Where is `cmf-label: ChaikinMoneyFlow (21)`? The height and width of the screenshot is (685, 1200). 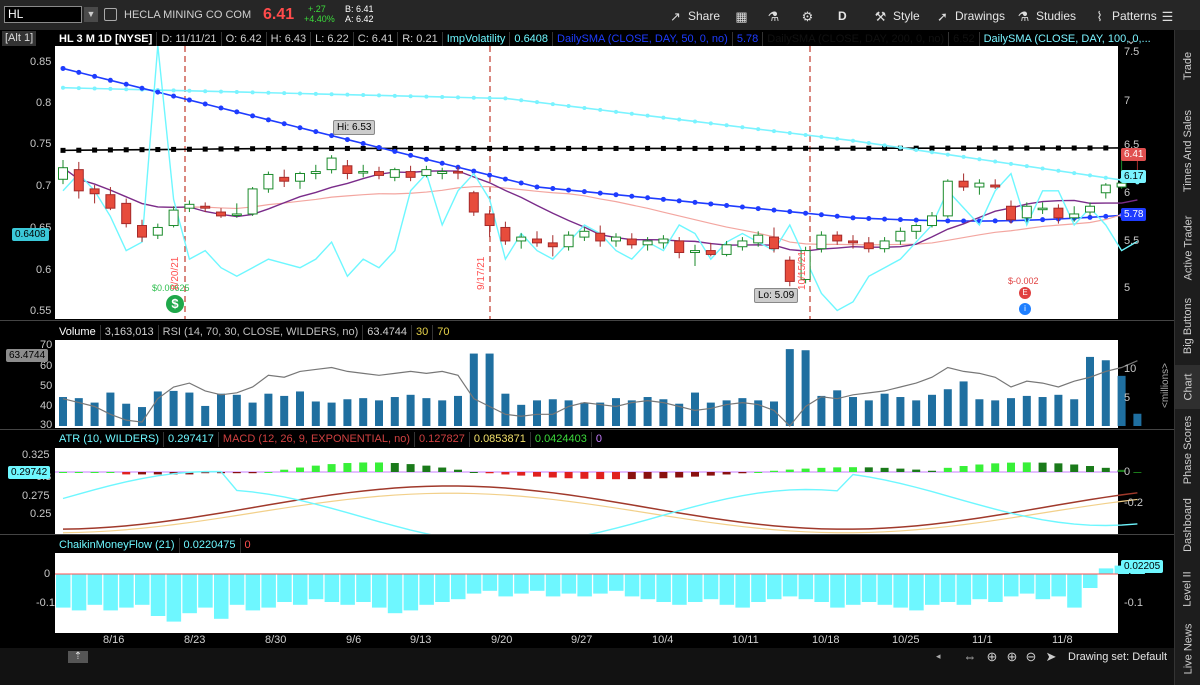 cmf-label: ChaikinMoneyFlow (21) is located at coordinates (117, 545).